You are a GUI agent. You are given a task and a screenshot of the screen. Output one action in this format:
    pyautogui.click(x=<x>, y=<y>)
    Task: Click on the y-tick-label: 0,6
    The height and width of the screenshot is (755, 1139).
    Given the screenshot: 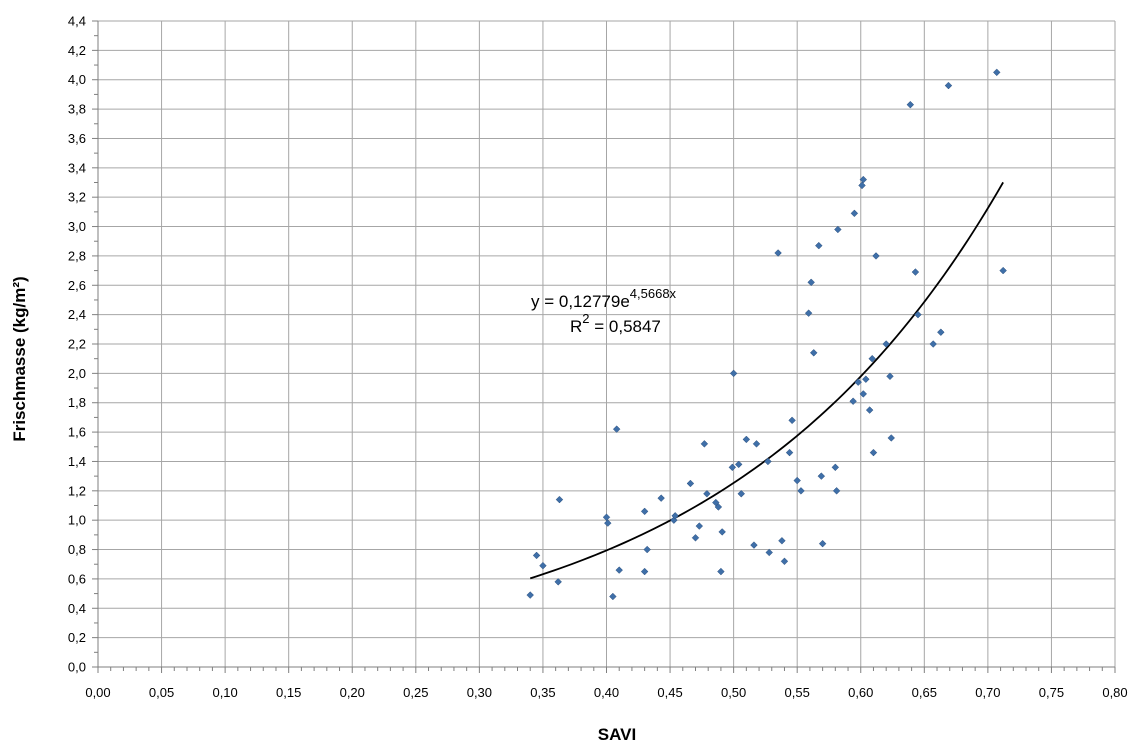 What is the action you would take?
    pyautogui.click(x=77, y=578)
    